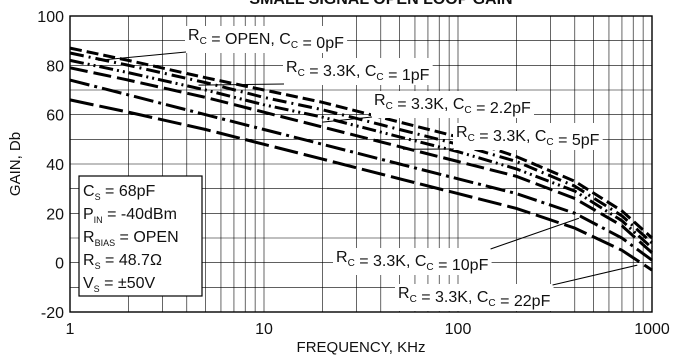 This screenshot has width=673, height=360. What do you see at coordinates (266, 39) in the screenshot?
I see `svg-text: RC = OPEN, CC = 0pF` at bounding box center [266, 39].